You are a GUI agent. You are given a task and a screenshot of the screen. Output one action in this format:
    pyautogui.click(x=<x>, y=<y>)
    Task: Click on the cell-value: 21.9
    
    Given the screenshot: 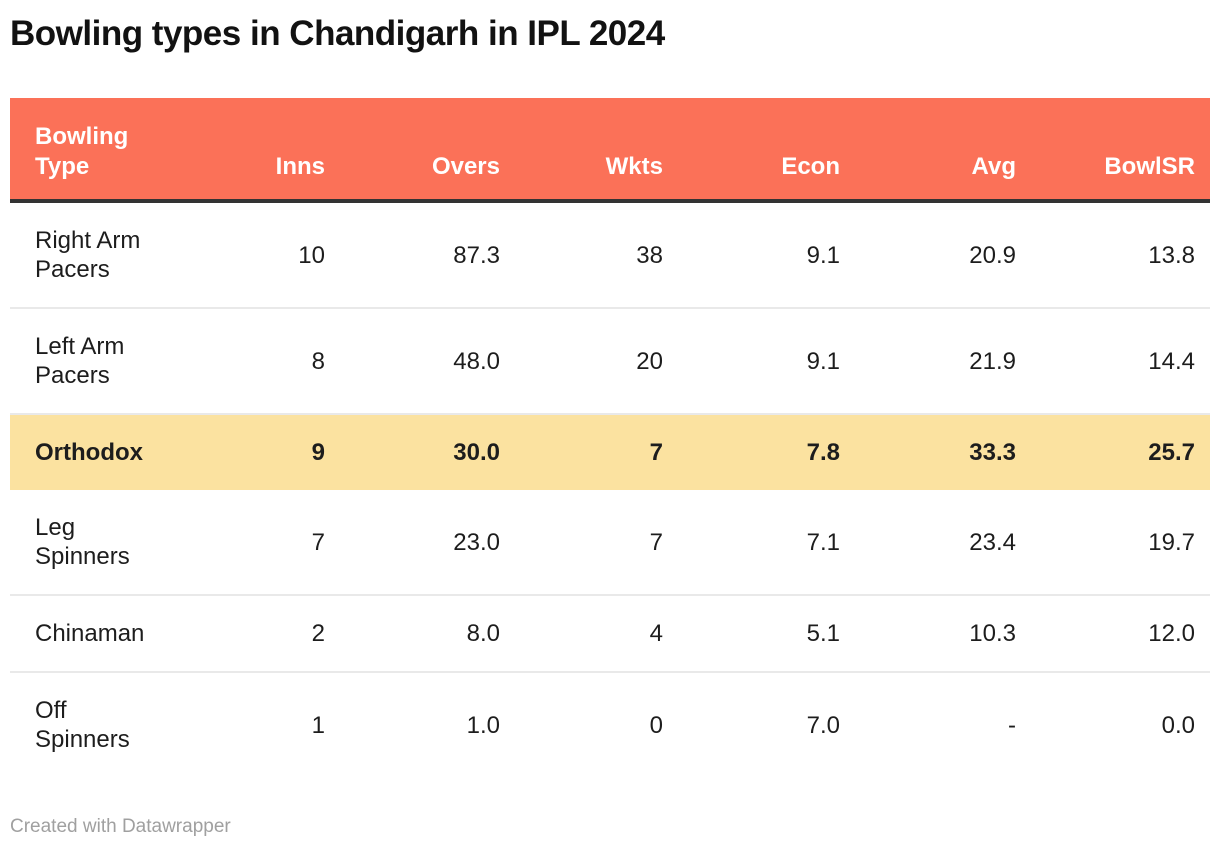 What is the action you would take?
    pyautogui.click(x=992, y=361)
    